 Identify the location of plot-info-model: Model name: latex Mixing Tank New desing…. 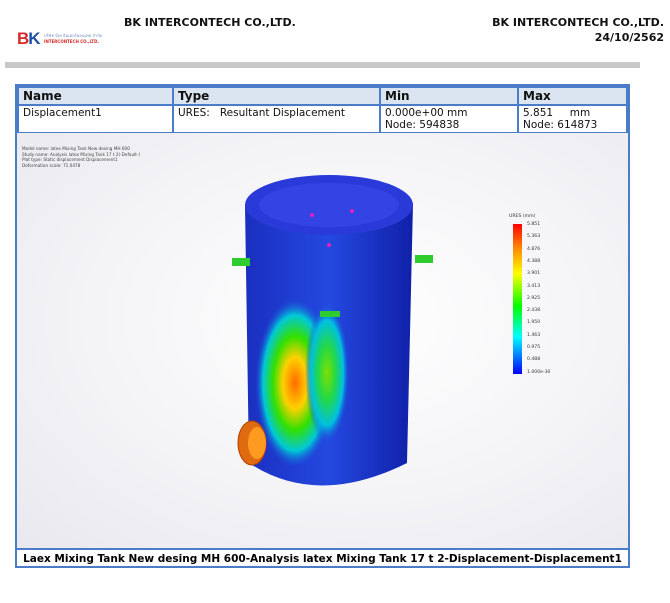
(76, 148).